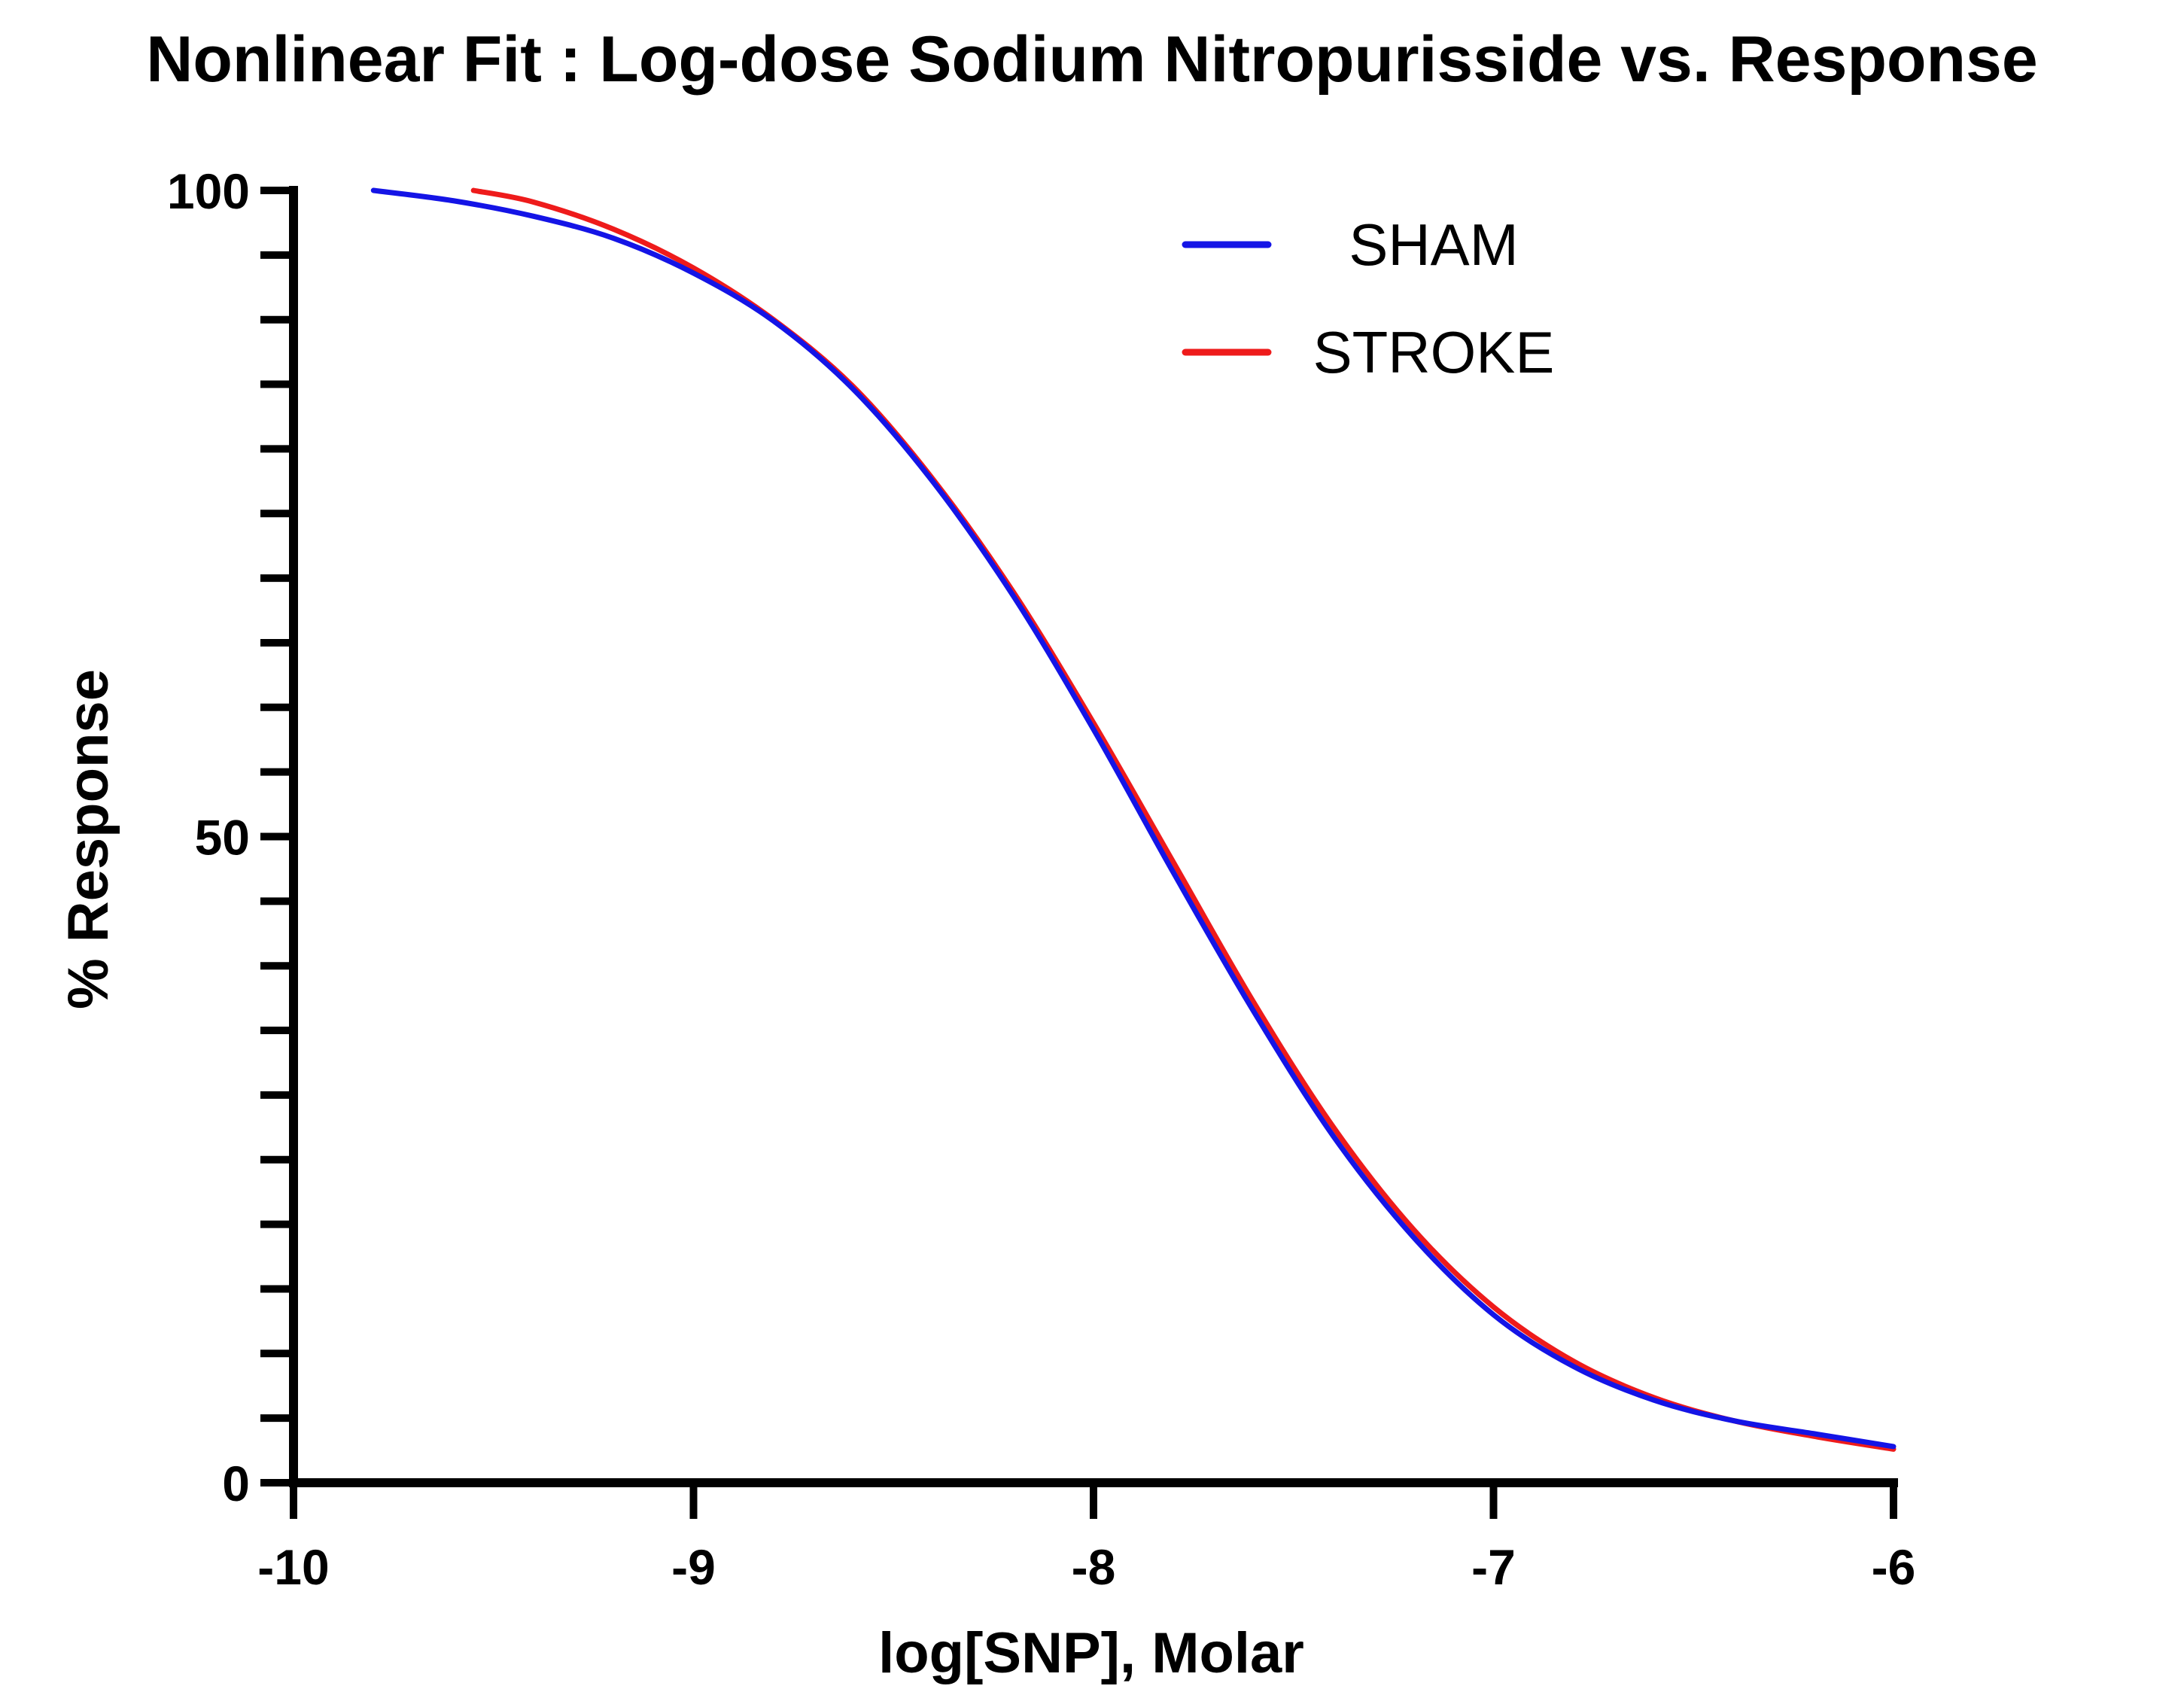 The height and width of the screenshot is (1698, 2184). What do you see at coordinates (1368, 298) in the screenshot?
I see `legend: SHAM STROKE` at bounding box center [1368, 298].